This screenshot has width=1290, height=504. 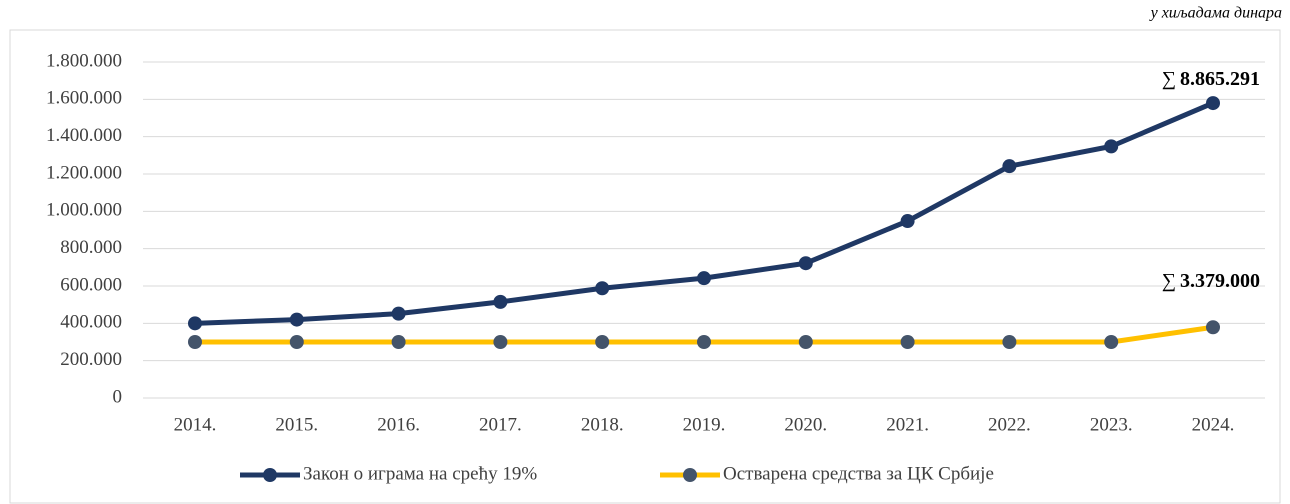 I want to click on x-tick-label: 2020., so click(x=805, y=424).